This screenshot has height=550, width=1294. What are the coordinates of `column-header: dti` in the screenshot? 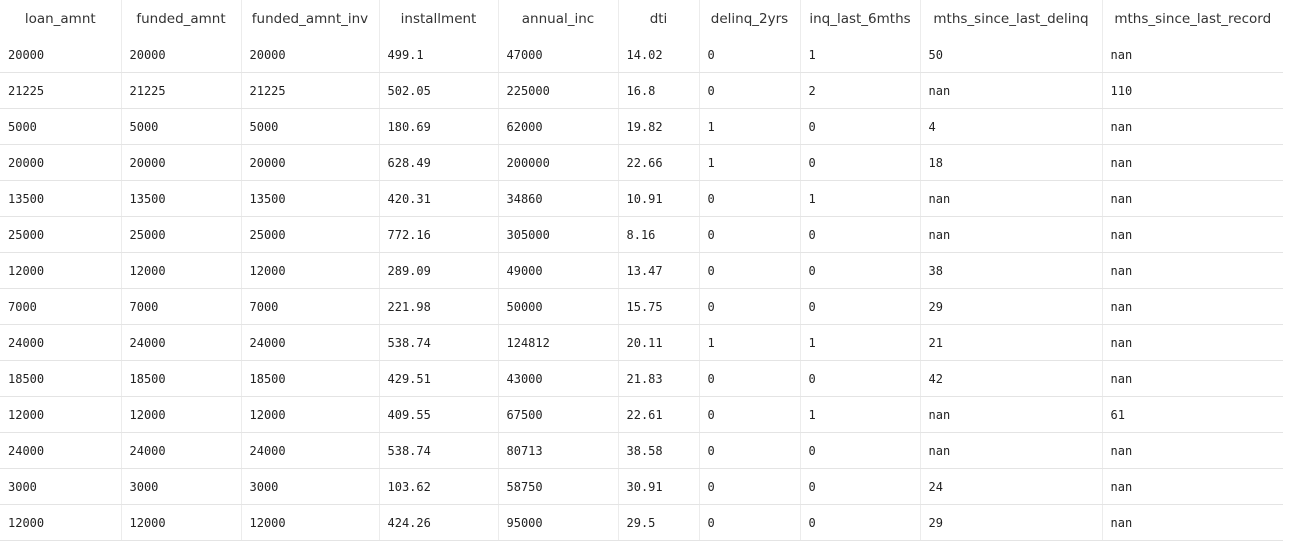 It's located at (659, 19).